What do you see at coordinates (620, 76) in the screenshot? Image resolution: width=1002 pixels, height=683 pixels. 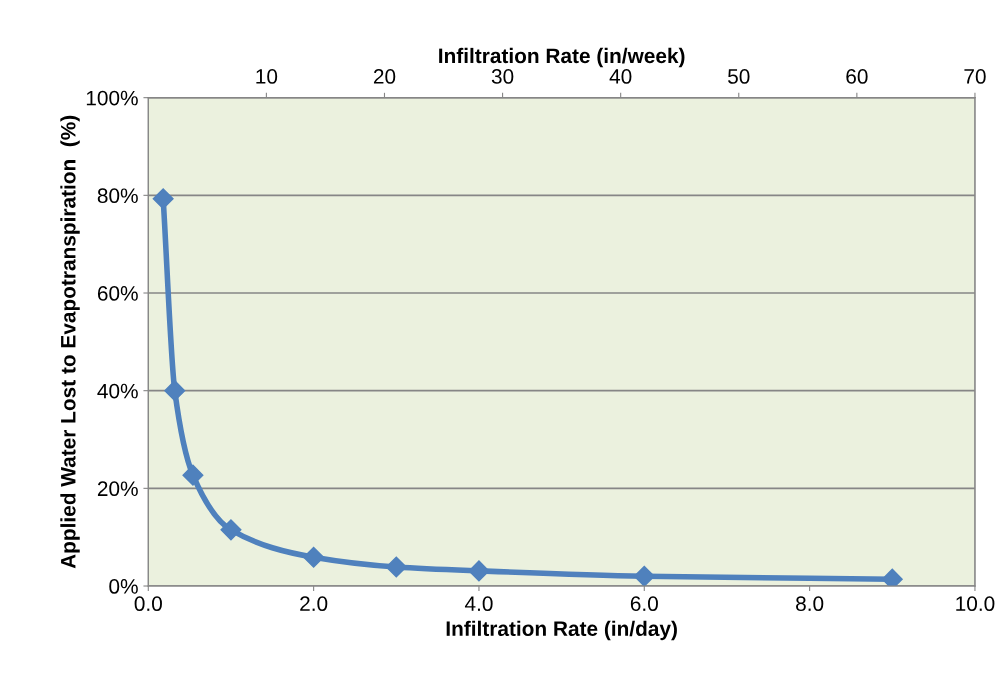 I see `x2-tick-label: 40` at bounding box center [620, 76].